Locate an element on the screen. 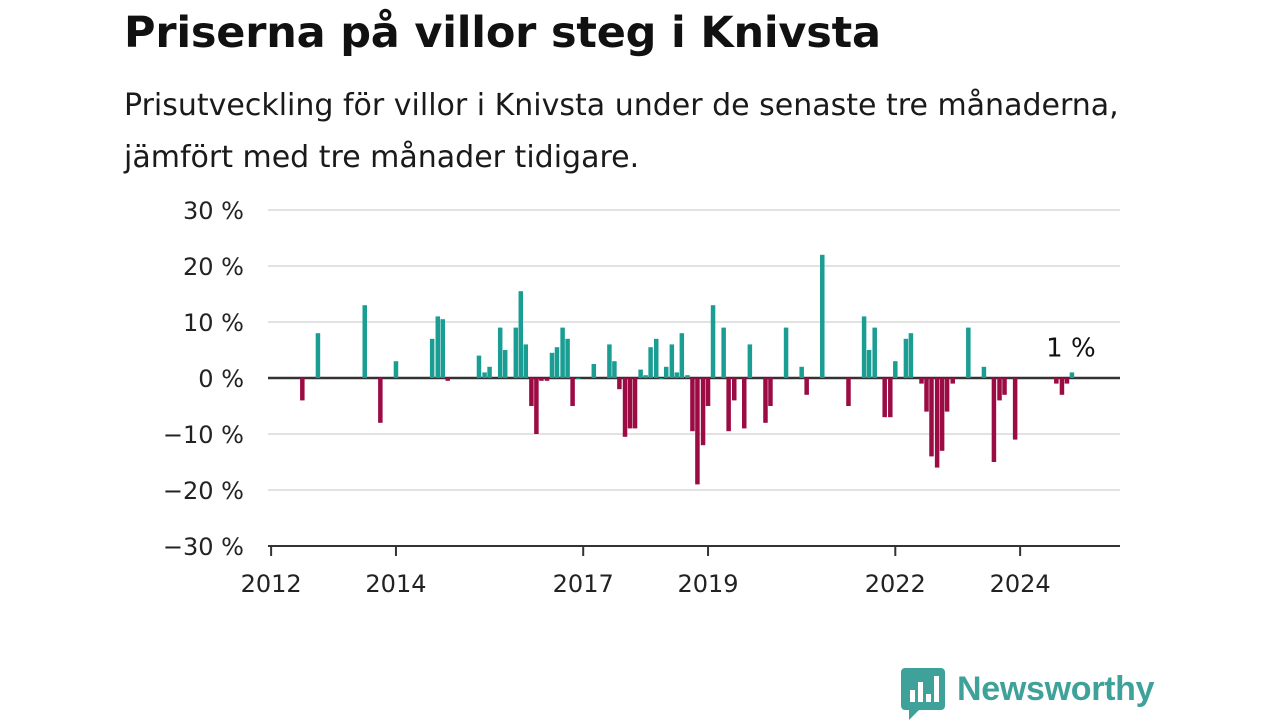 Image resolution: width=1280 pixels, height=720 pixels. x-tick-label: 2012 is located at coordinates (271, 584).